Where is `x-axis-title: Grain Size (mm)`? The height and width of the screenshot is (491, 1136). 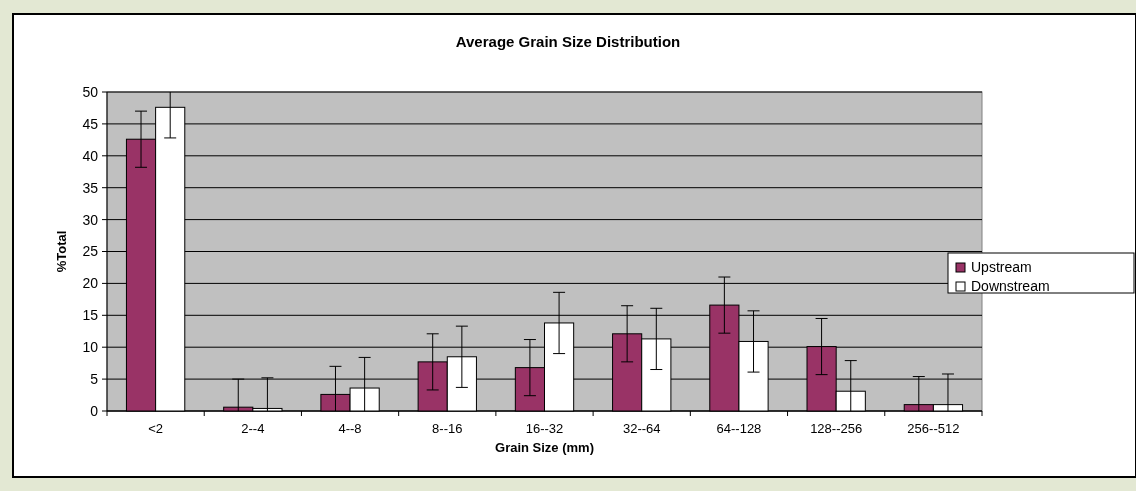 x-axis-title: Grain Size (mm) is located at coordinates (544, 447).